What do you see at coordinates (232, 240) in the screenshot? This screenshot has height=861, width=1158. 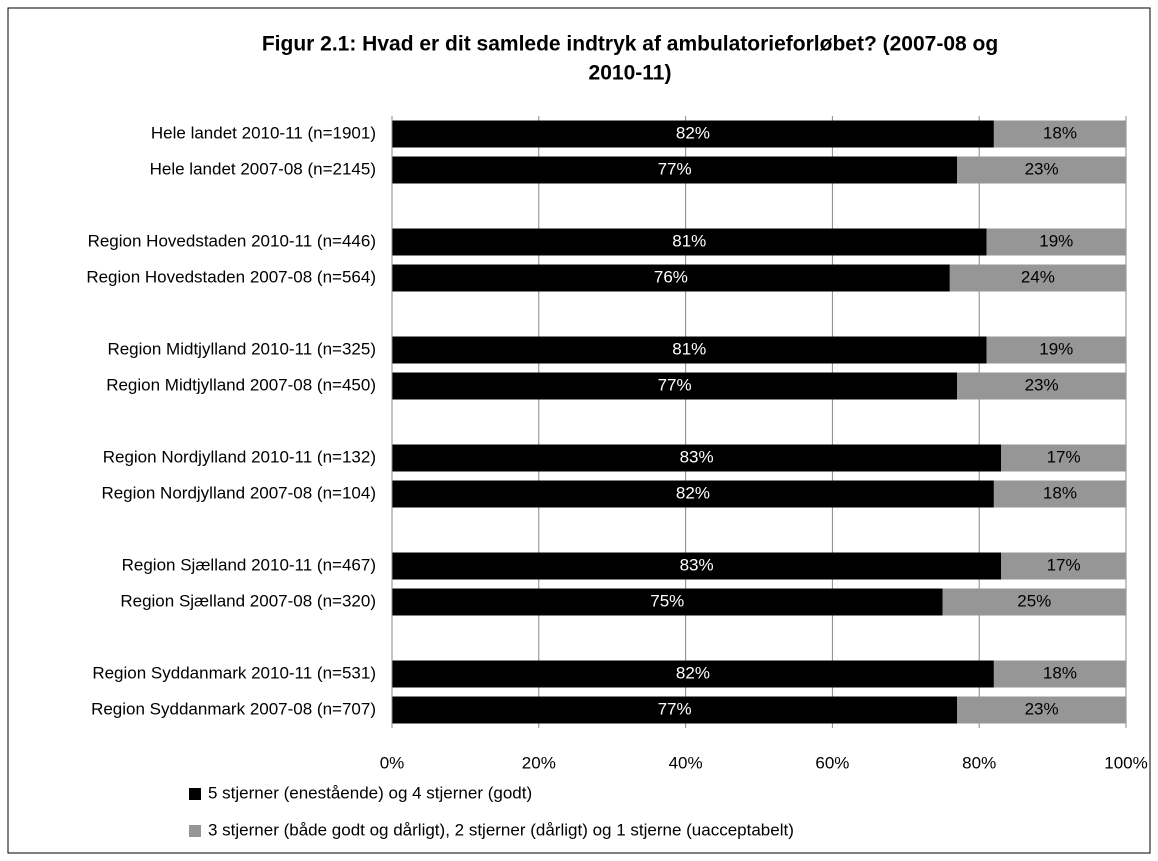 I see `y-tick-label: Region Hovedstaden 2010-11 (n=446)` at bounding box center [232, 240].